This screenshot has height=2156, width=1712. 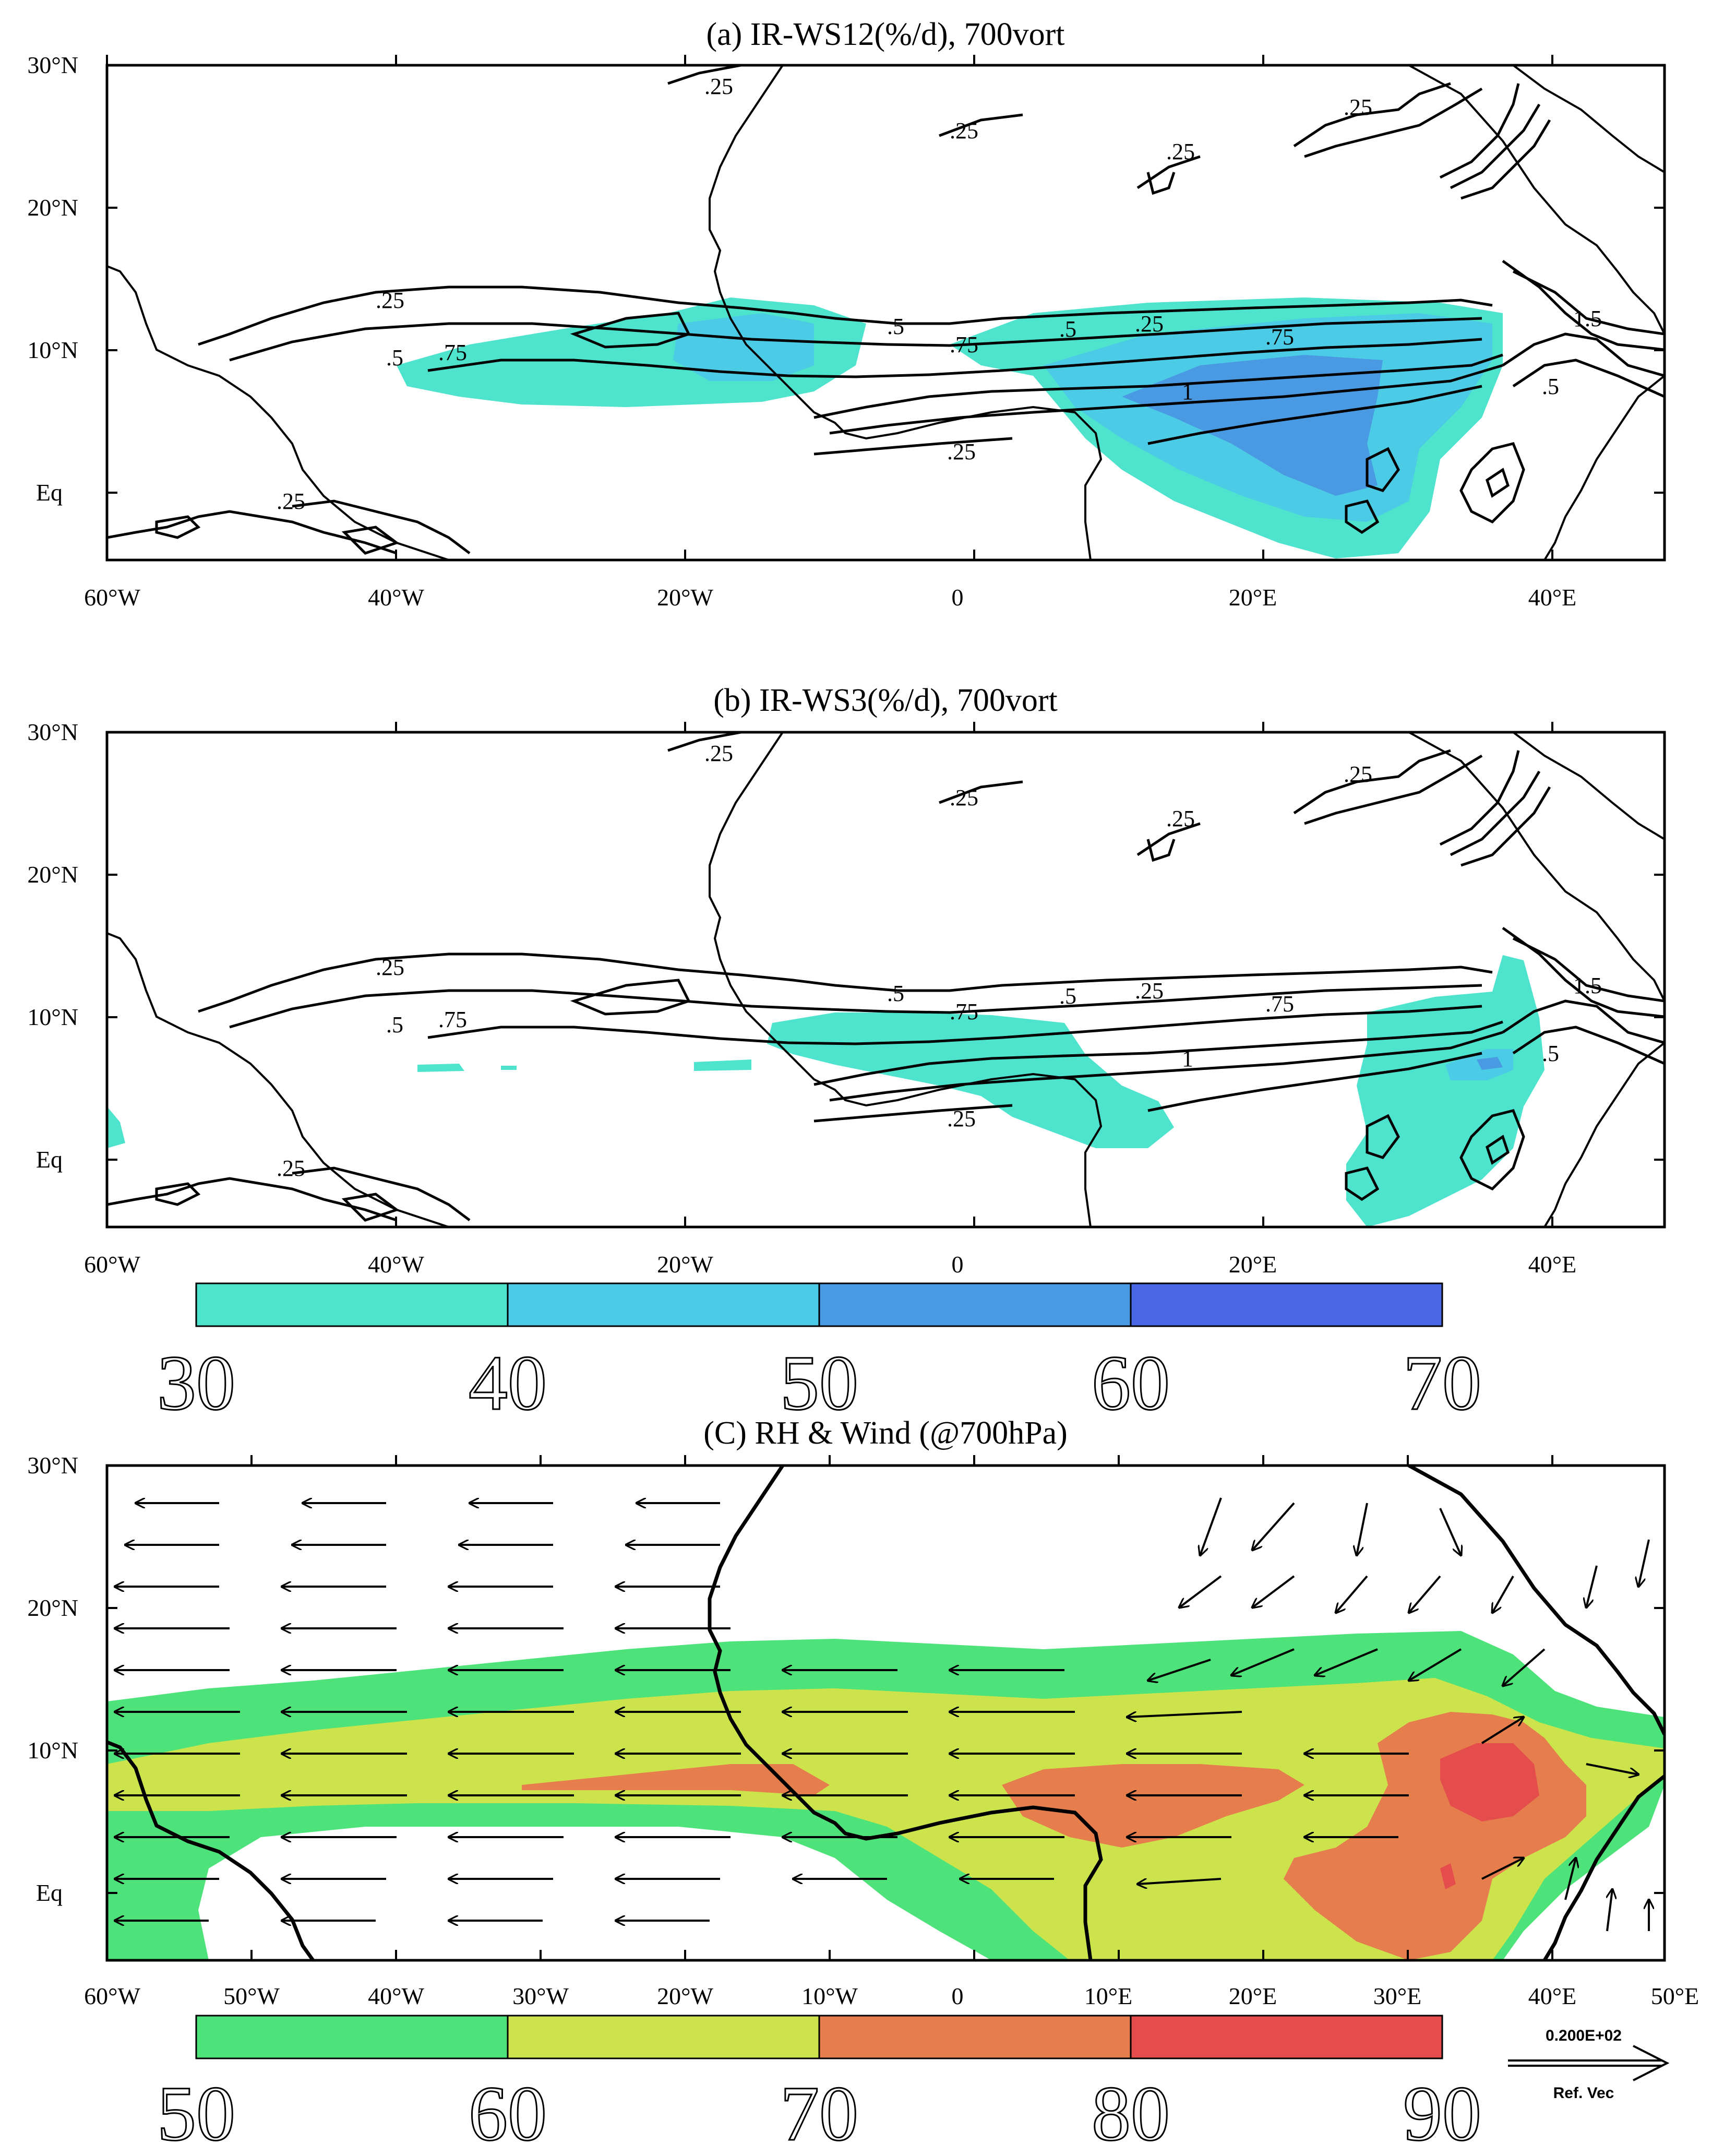 I want to click on panel-c-title: (C) RH & Wind (@700hPa), so click(x=886, y=1433).